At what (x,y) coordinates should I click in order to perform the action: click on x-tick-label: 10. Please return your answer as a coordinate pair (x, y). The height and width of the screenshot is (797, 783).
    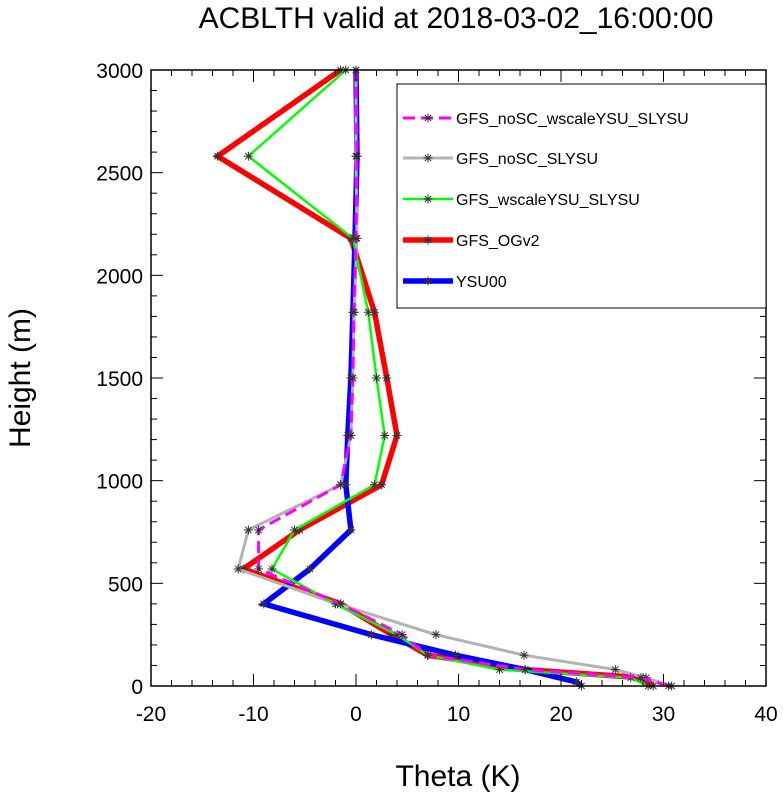
    Looking at the image, I should click on (458, 714).